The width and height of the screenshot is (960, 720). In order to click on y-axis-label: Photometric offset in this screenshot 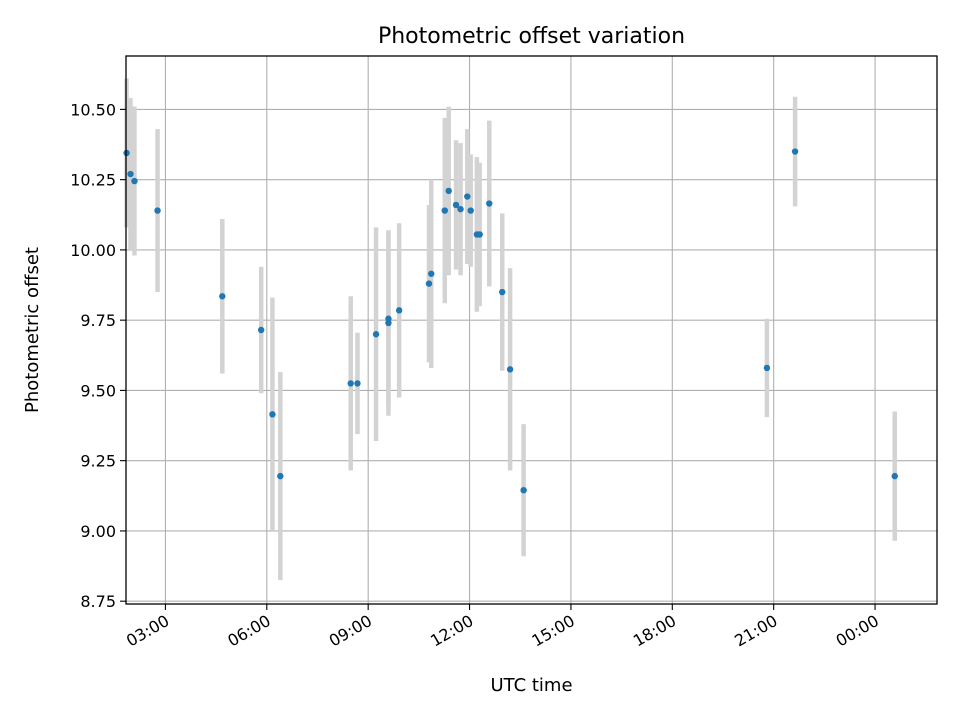, I will do `click(32, 330)`.